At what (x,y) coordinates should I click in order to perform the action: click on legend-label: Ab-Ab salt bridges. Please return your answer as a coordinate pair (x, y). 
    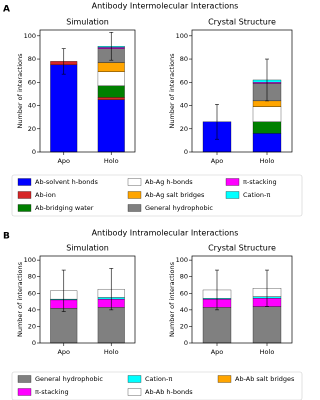
    Looking at the image, I should click on (265, 379).